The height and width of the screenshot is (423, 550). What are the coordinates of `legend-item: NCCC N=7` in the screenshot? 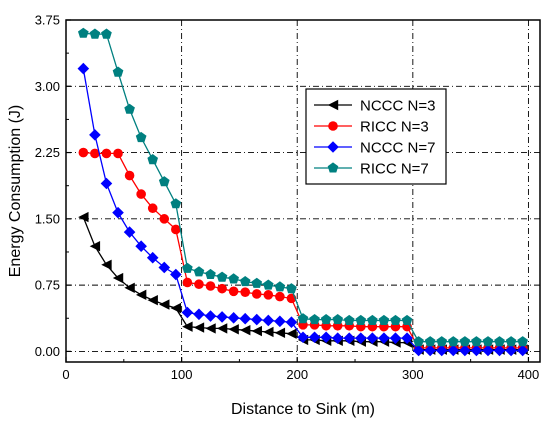 It's located at (374, 148).